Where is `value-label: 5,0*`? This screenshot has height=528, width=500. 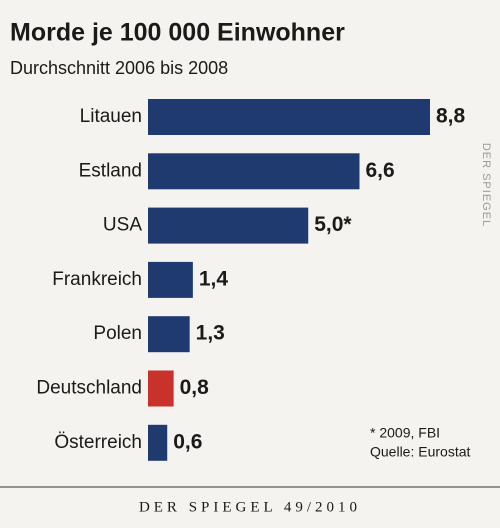 value-label: 5,0* is located at coordinates (333, 224).